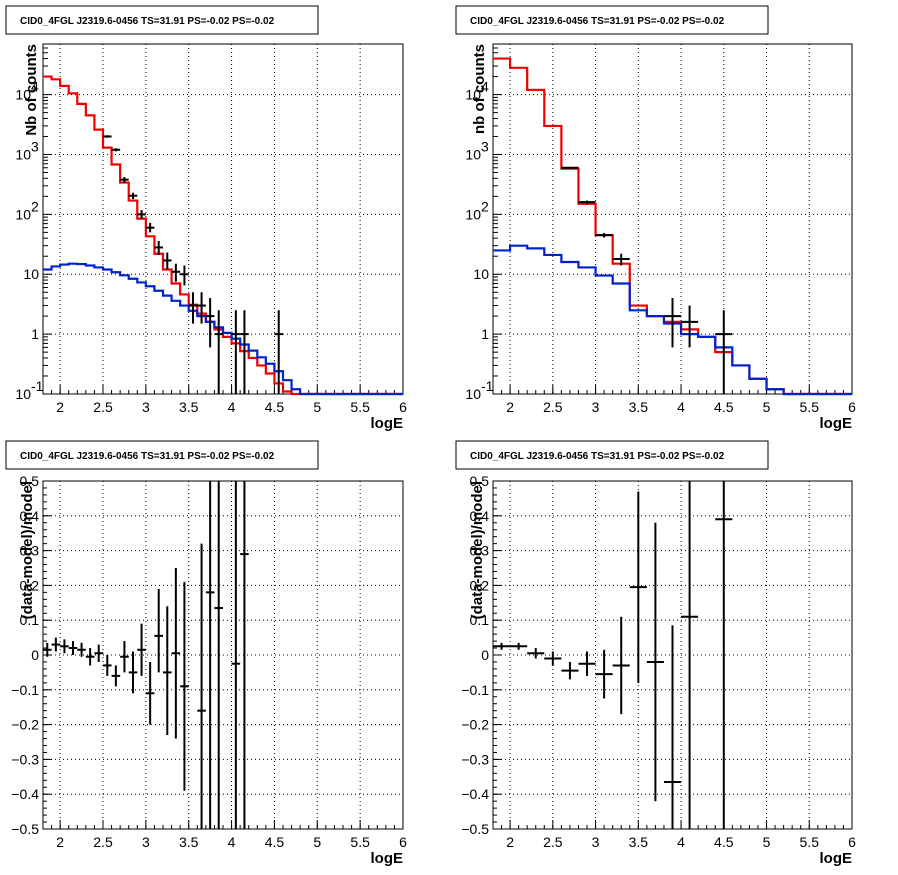 This screenshot has height=875, width=898. I want to click on total-model-histogram, so click(223, 235).